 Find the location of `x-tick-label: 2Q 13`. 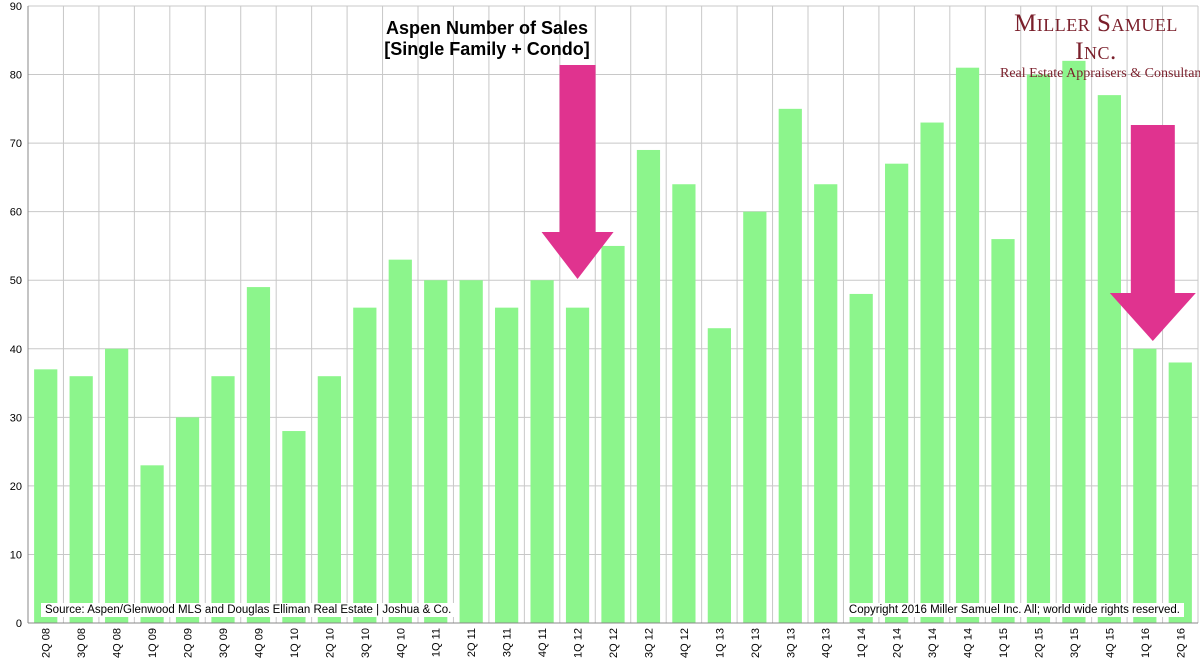

x-tick-label: 2Q 13 is located at coordinates (756, 643).